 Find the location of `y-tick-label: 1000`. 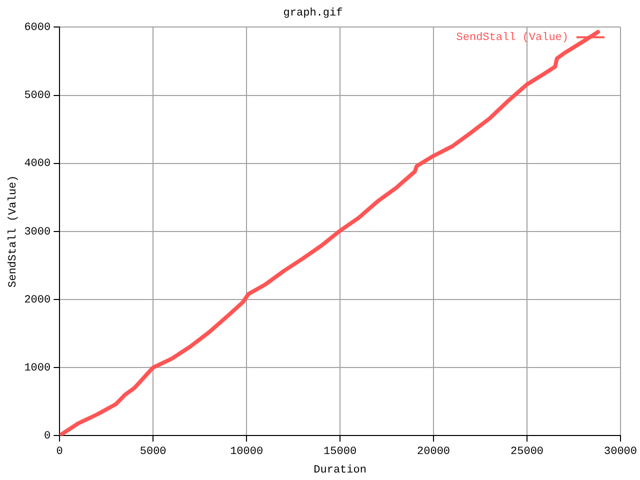

y-tick-label: 1000 is located at coordinates (37, 368).